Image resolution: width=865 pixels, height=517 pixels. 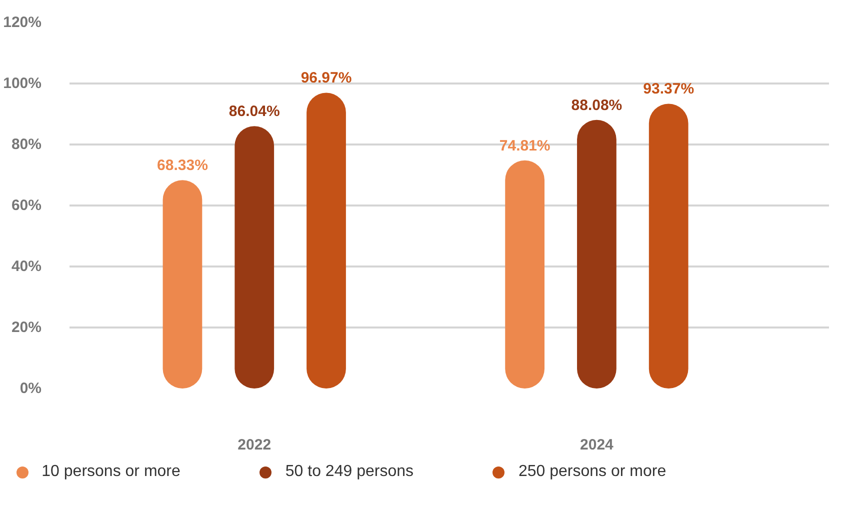 I want to click on data-label: 96.97%, so click(x=326, y=78).